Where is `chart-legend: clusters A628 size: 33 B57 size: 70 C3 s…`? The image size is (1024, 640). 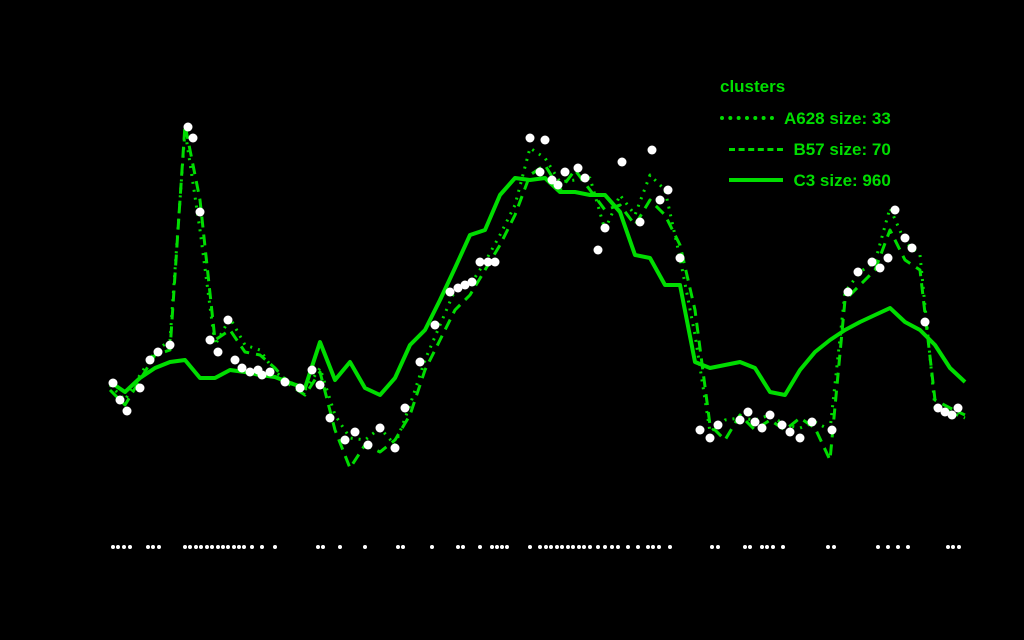
chart-legend: clusters A628 size: 33 B57 size: 70 C3 s… is located at coordinates (805, 140).